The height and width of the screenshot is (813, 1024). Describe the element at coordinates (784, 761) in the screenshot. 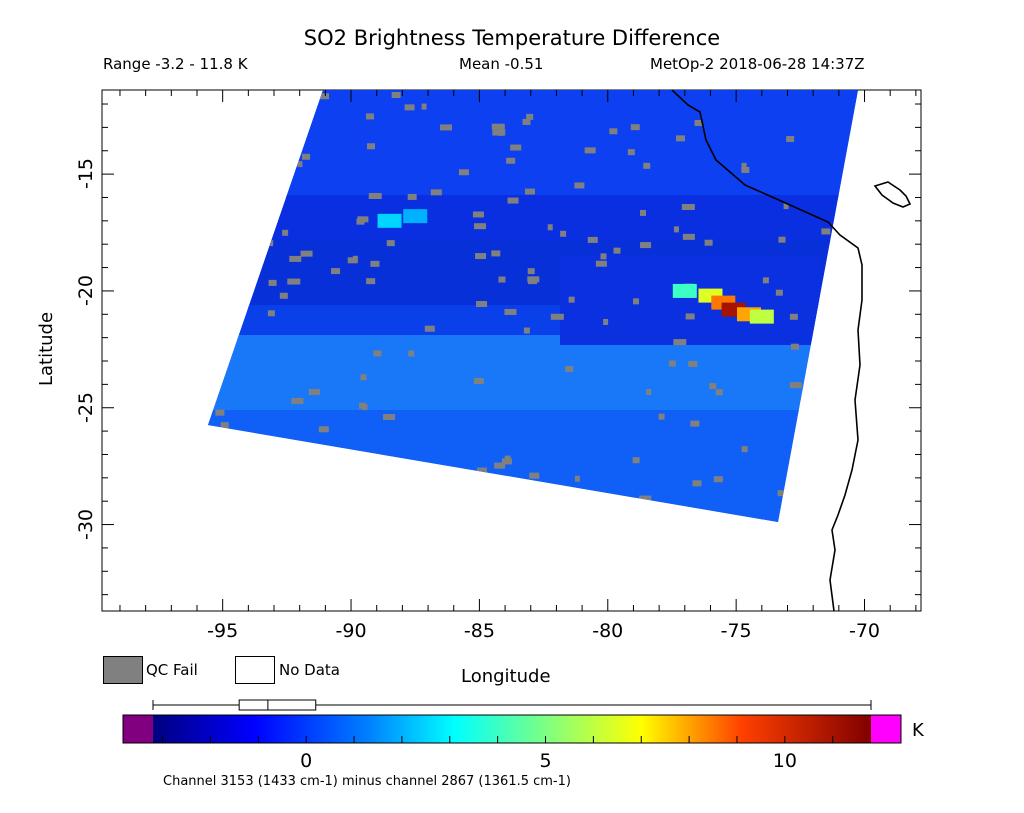

I see `colorbar-tick-label: 10` at that location.